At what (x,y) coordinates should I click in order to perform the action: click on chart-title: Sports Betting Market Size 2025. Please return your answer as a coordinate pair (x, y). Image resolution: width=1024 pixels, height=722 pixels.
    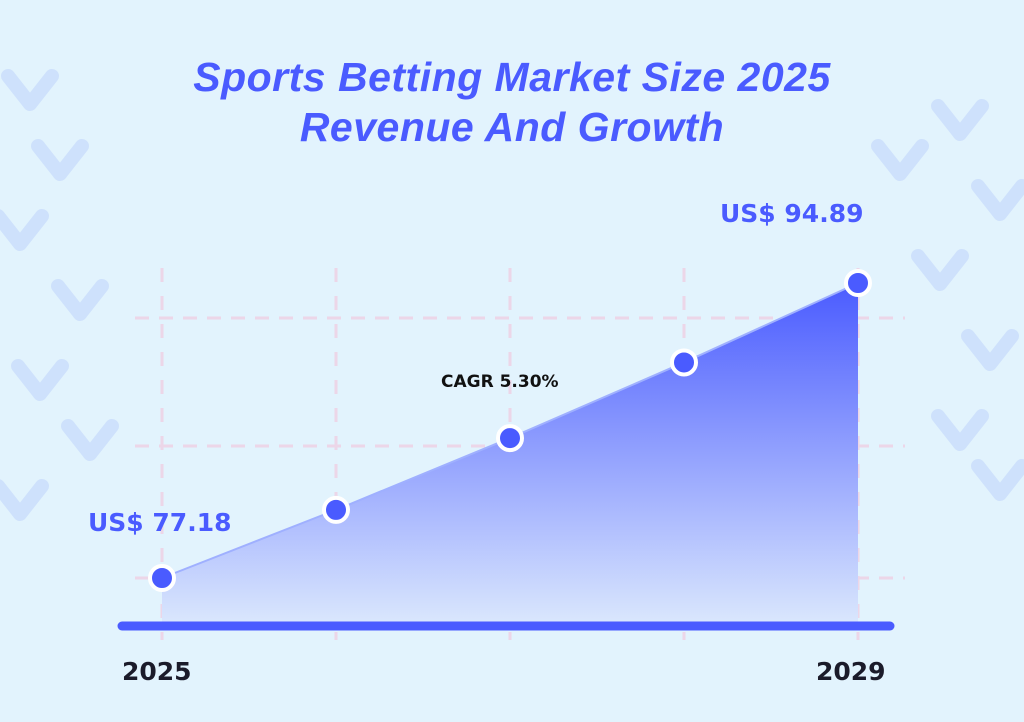
    Looking at the image, I should click on (512, 77).